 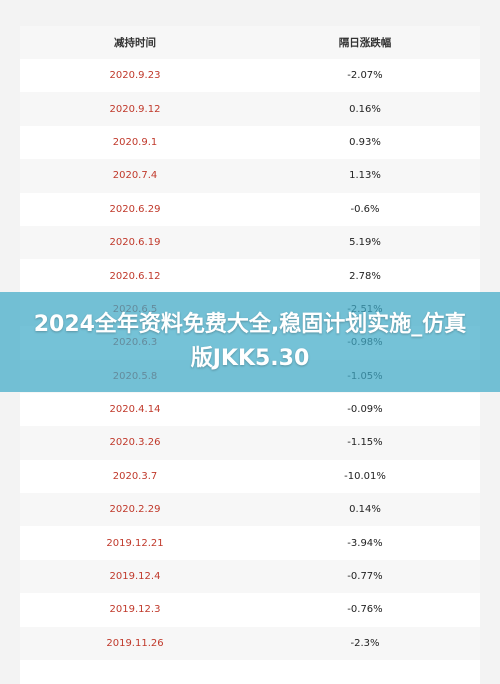 I want to click on row-date: 2020.7.4, so click(x=135, y=176).